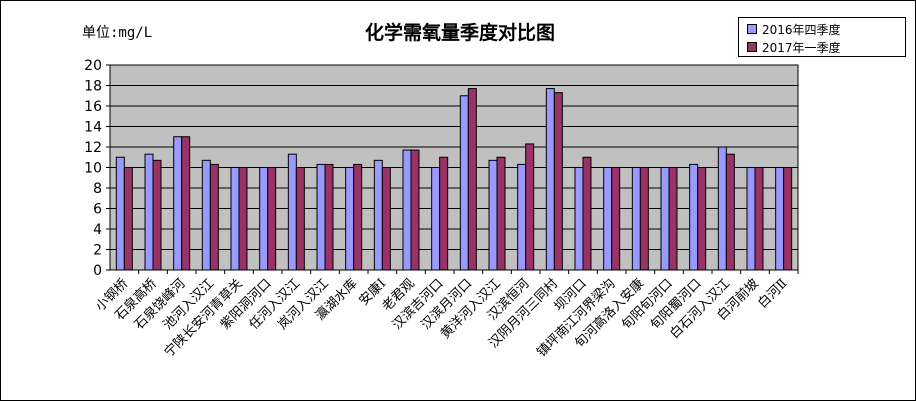  What do you see at coordinates (93, 87) in the screenshot?
I see `y-tick-label: 18` at bounding box center [93, 87].